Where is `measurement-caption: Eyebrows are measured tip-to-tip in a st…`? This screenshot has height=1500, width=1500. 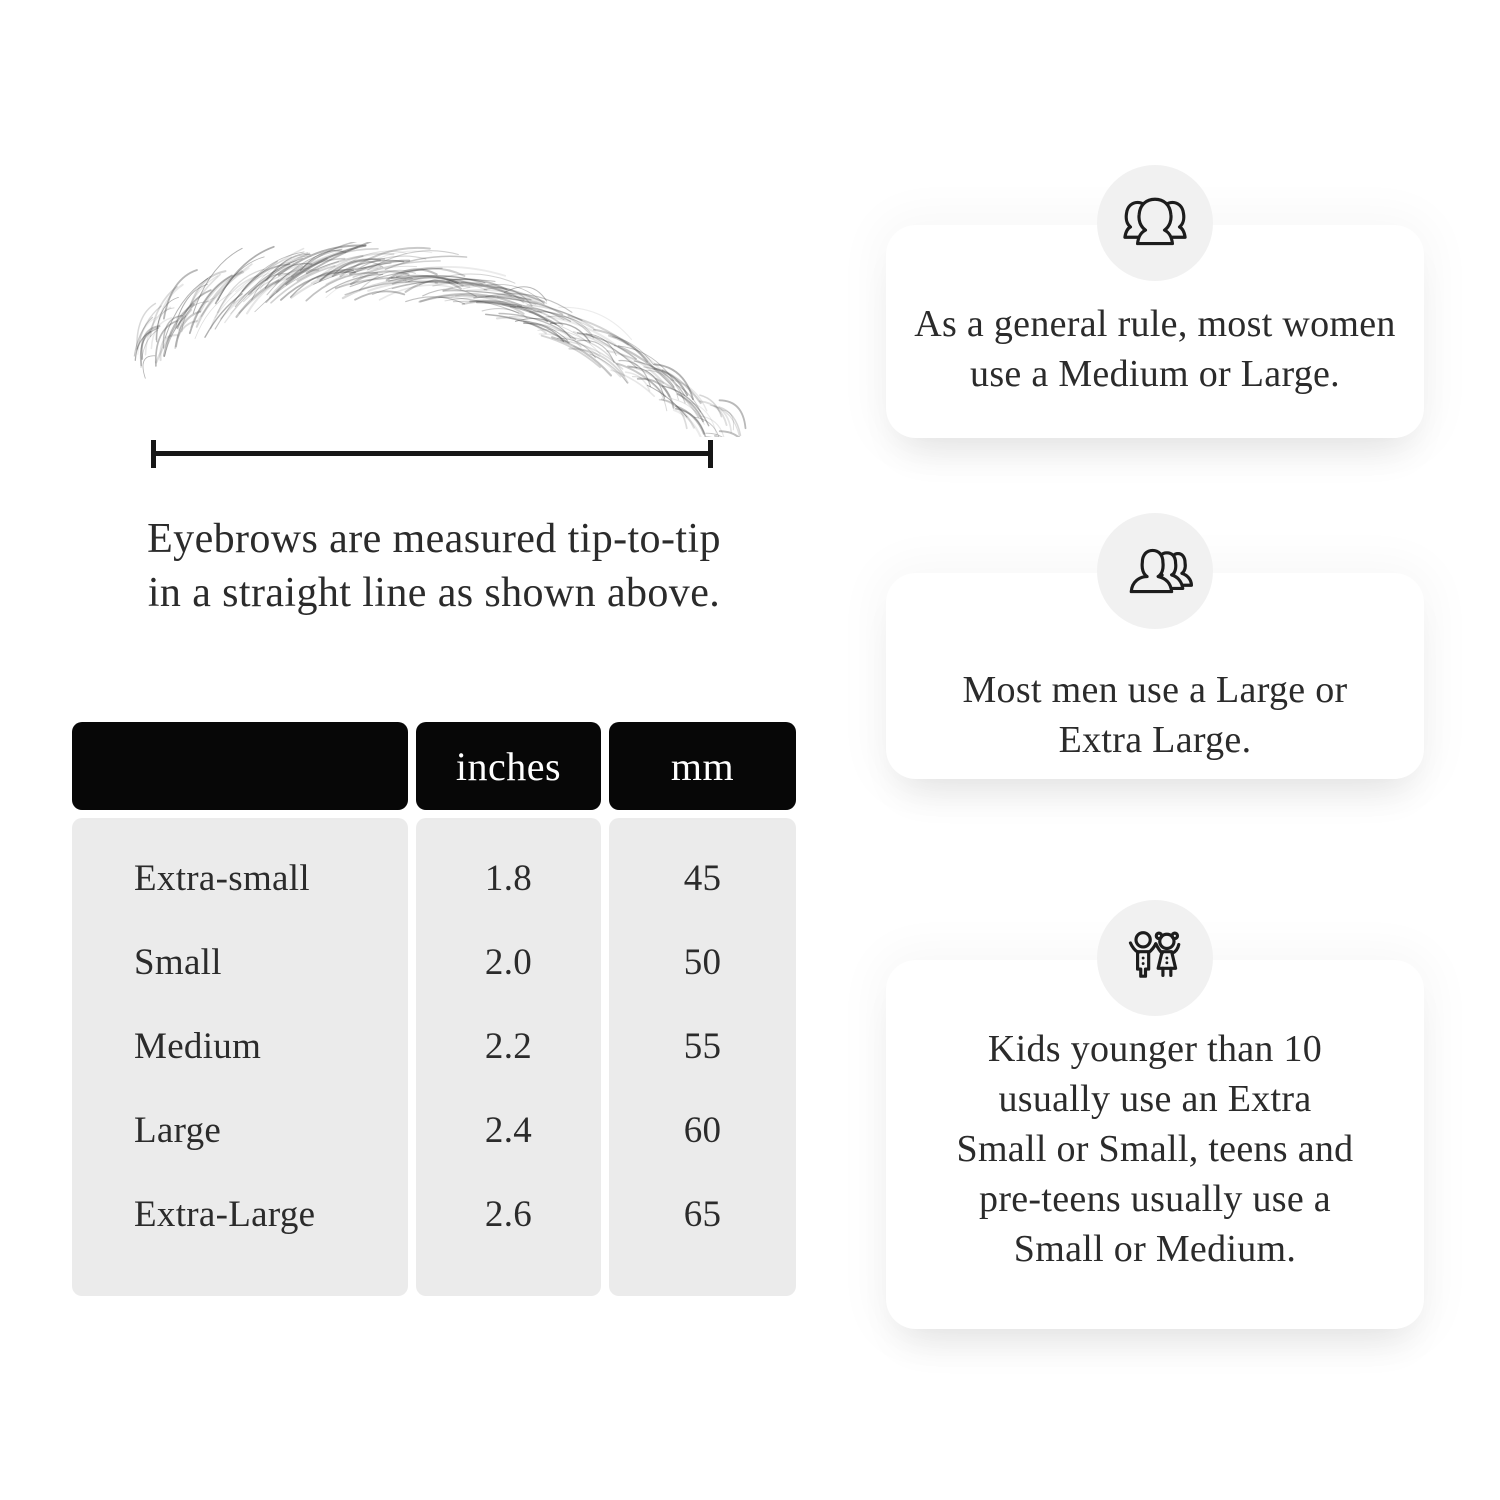
measurement-caption: Eyebrows are measured tip-to-tip in a st… is located at coordinates (434, 566).